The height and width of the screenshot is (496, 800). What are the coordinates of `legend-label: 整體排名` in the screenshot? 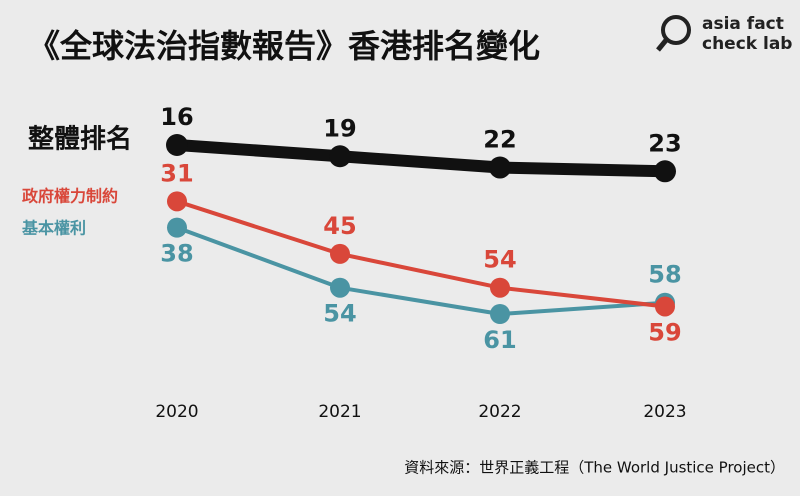 It's located at (80, 139).